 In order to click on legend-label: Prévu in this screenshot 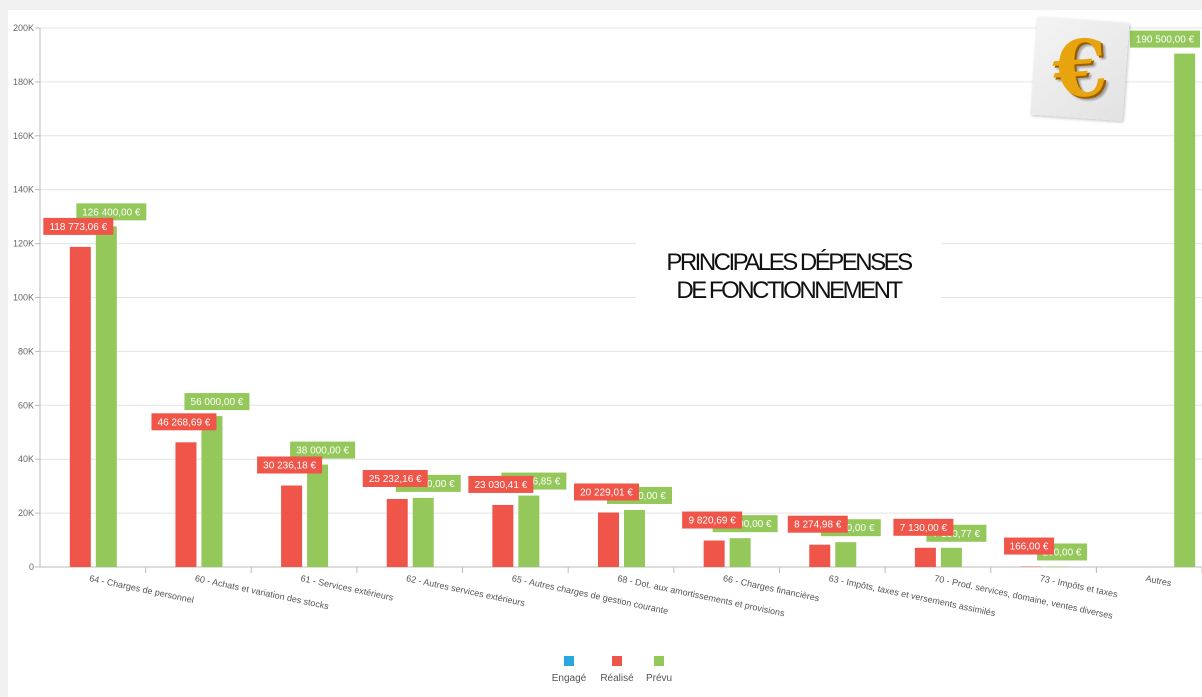, I will do `click(659, 678)`.